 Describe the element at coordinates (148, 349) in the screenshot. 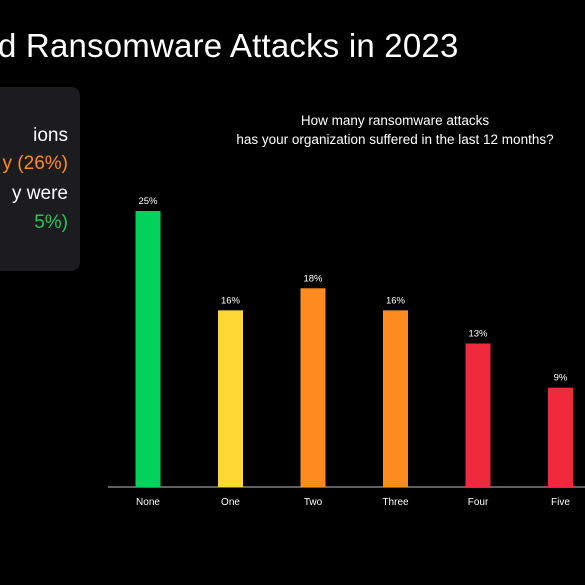

I see `bar-none` at that location.